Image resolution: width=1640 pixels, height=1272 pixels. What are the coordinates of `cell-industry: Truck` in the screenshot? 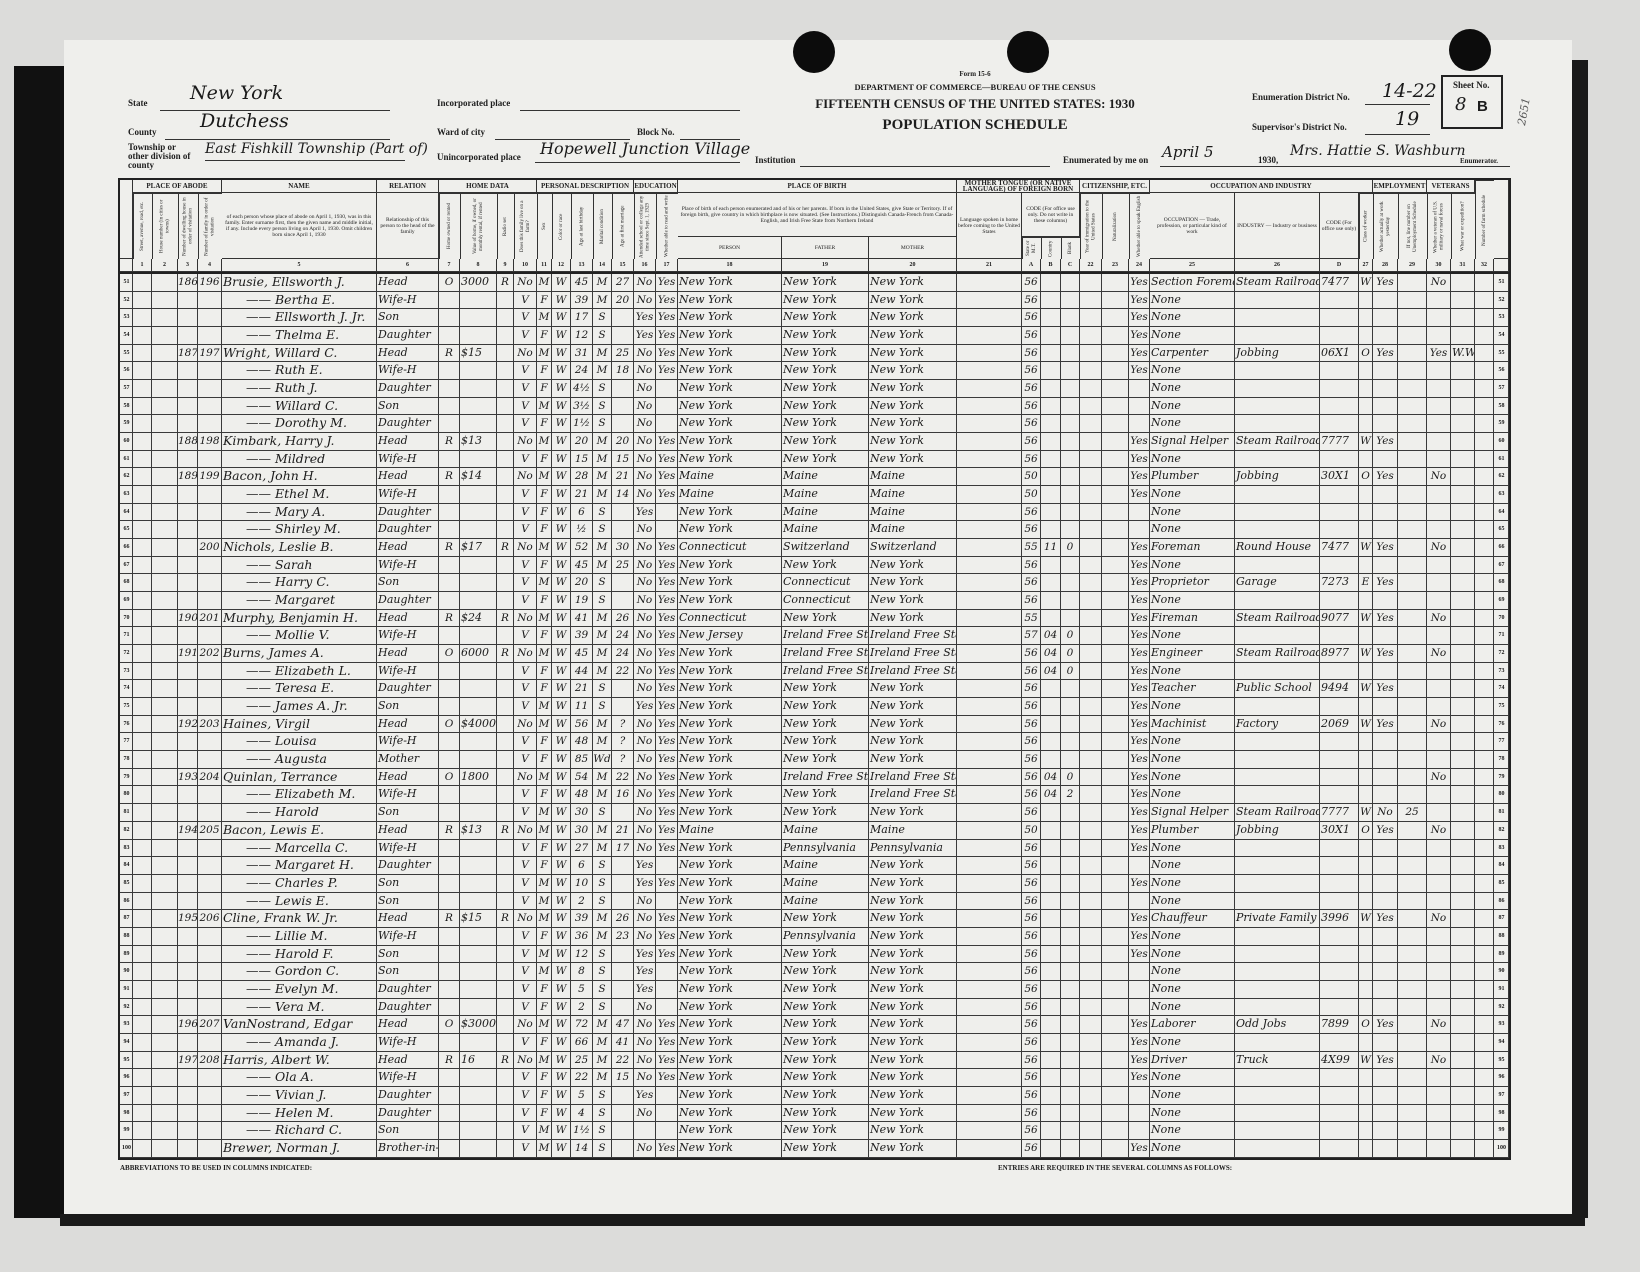 It's located at (1277, 1060).